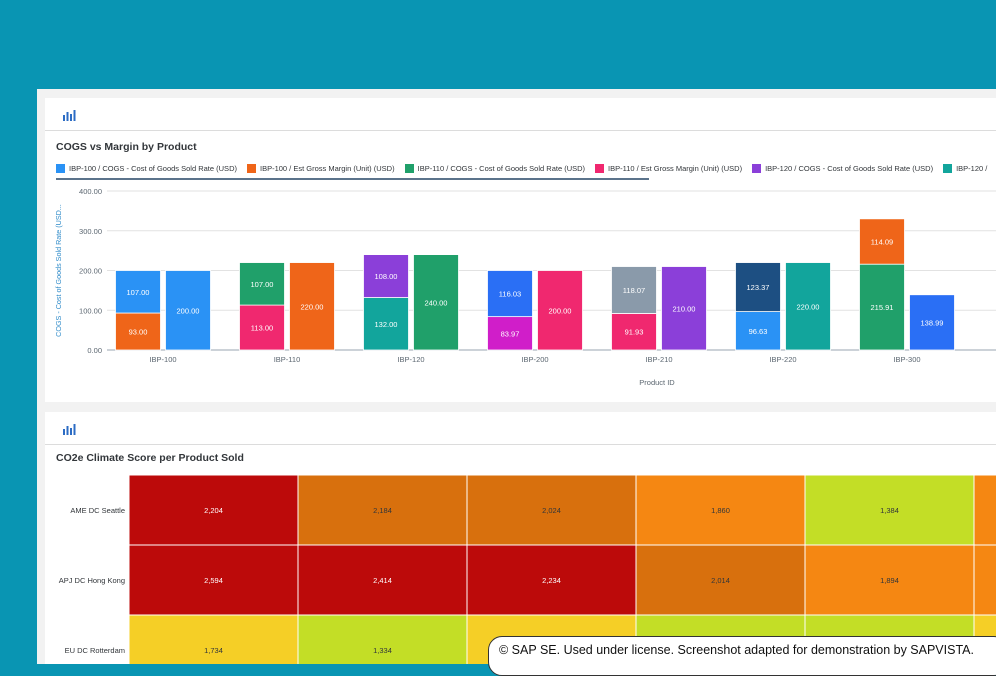 The width and height of the screenshot is (996, 676). I want to click on chart-toolbar, so click(520, 114).